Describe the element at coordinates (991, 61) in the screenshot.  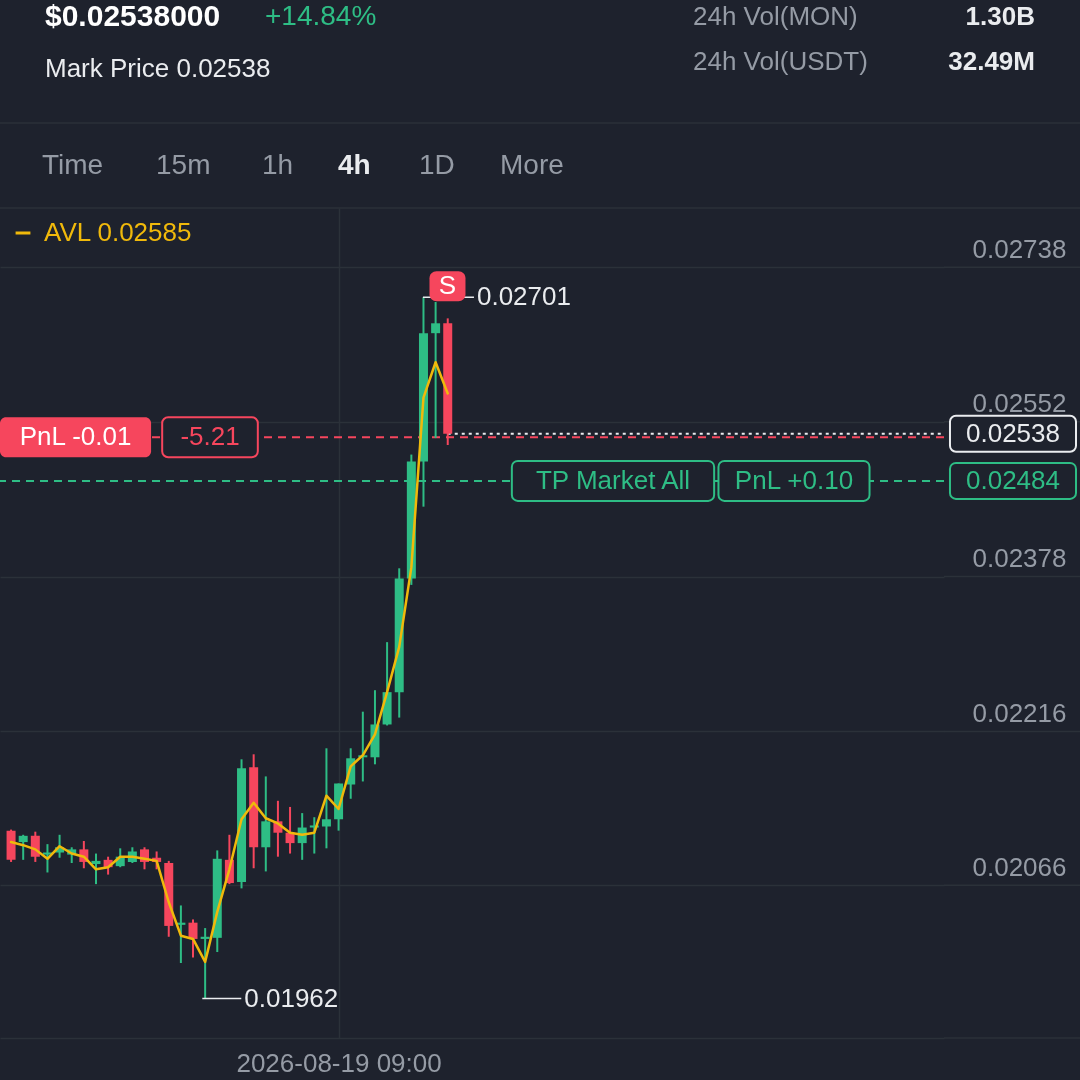
I see `text: 32.49M` at that location.